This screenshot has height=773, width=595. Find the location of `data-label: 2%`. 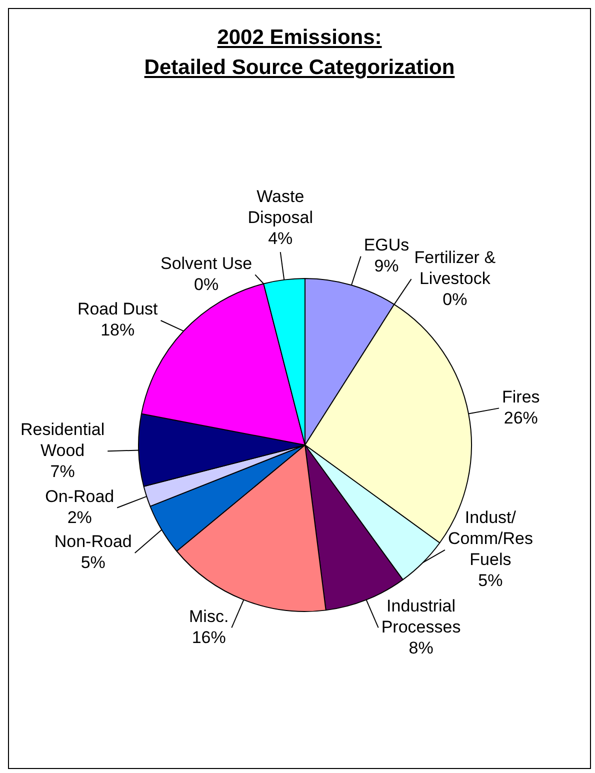

data-label: 2% is located at coordinates (79, 517).